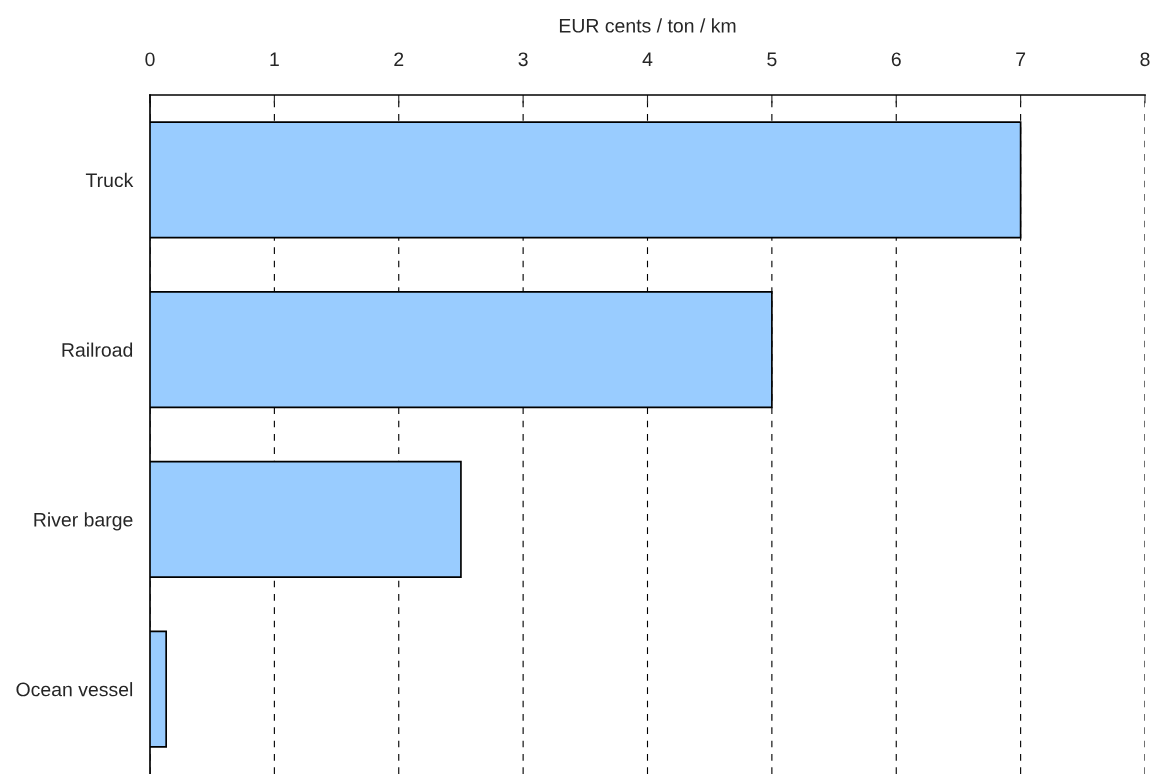 This screenshot has width=1159, height=774. I want to click on y-tick-label: Railroad, so click(97, 349).